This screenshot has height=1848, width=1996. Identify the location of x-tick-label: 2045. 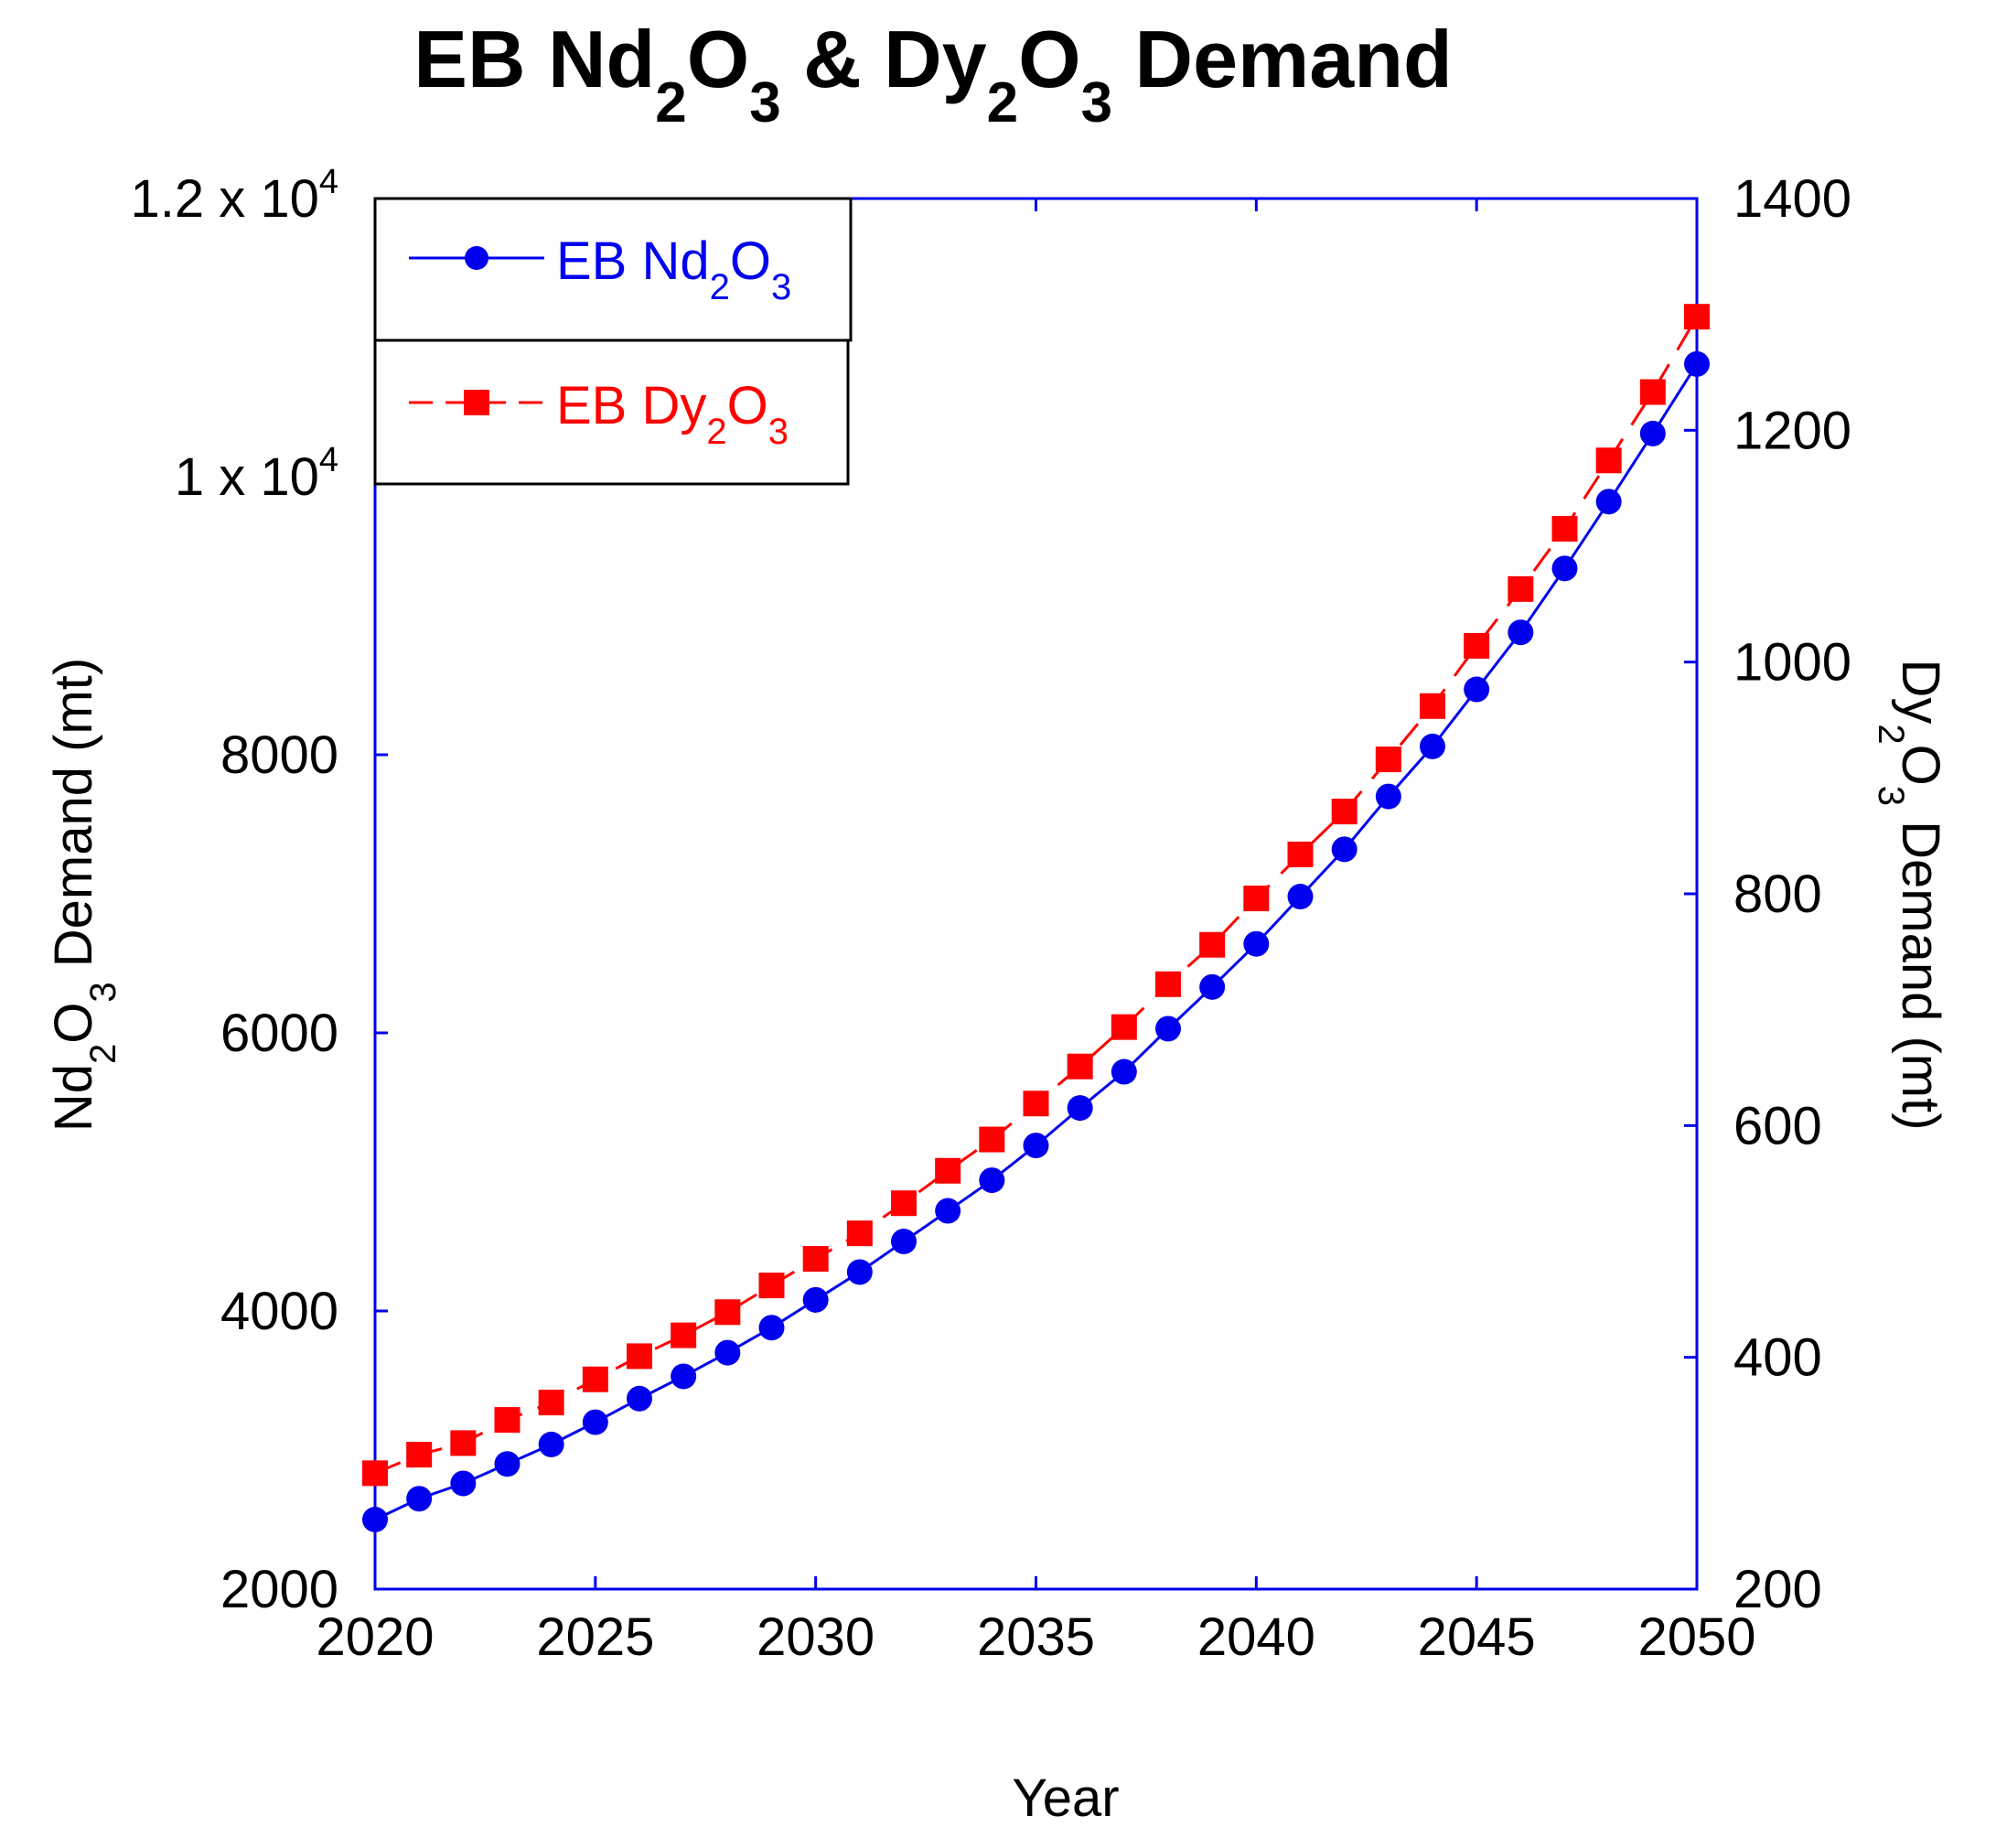
(1477, 1637).